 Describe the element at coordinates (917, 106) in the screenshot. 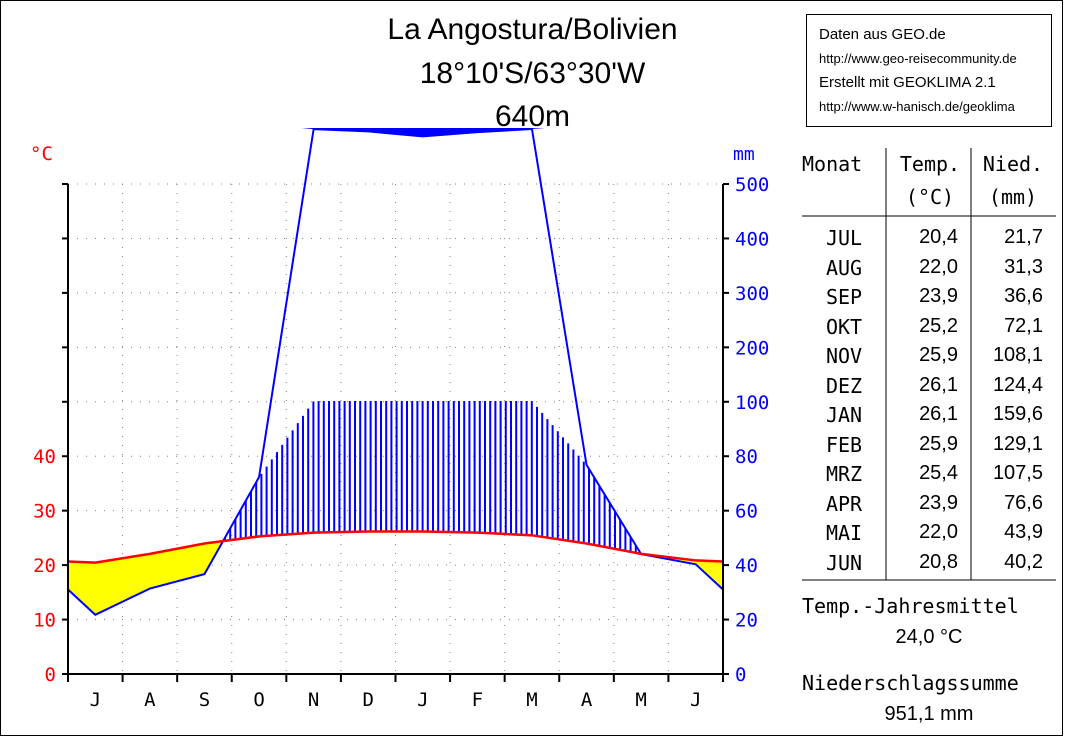

I see `source-link-geoklima: http://www.w-hanisch.de/geoklima` at that location.